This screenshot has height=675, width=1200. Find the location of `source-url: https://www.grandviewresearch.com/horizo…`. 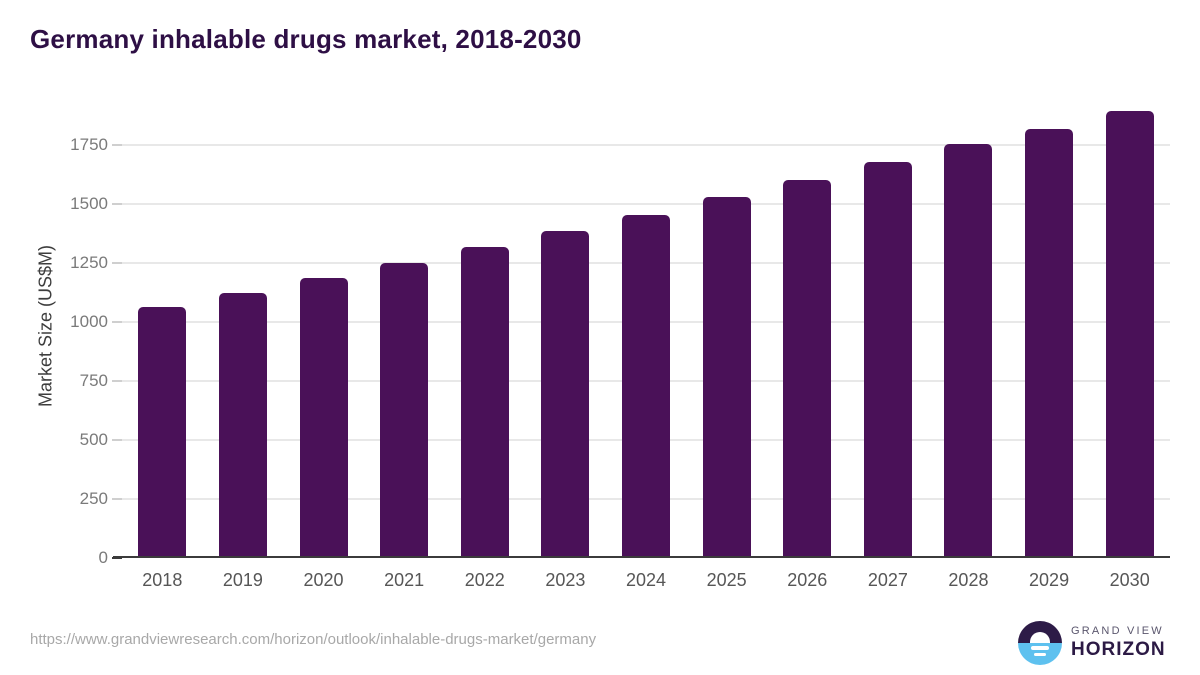

source-url: https://www.grandviewresearch.com/horizo… is located at coordinates (313, 639).